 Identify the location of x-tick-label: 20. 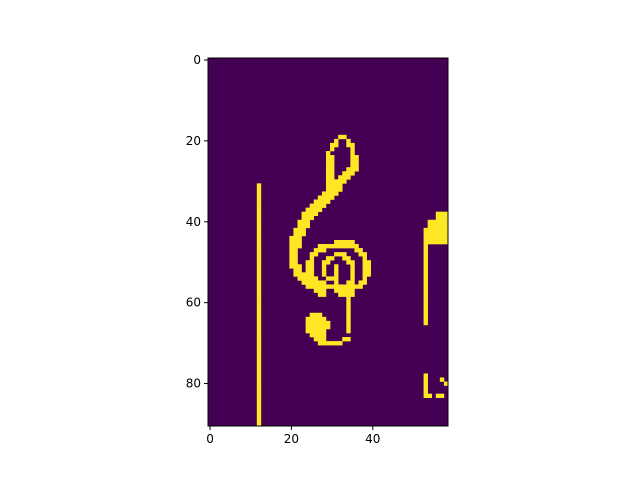
(291, 439).